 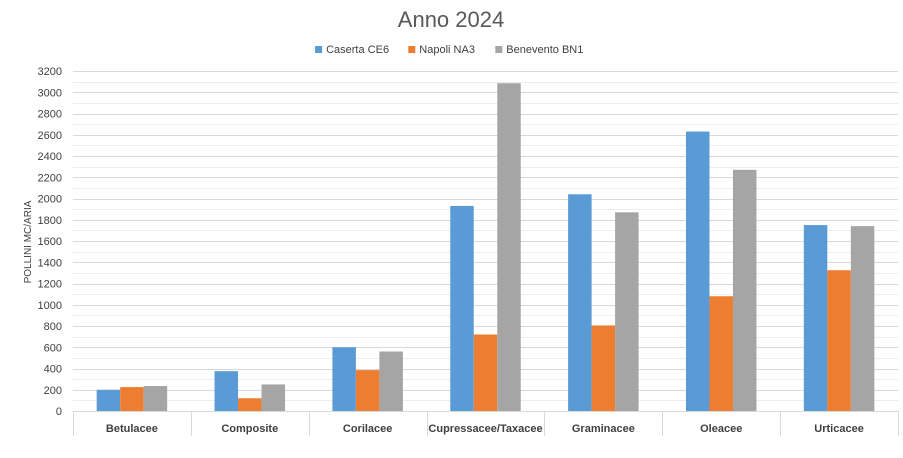 I want to click on bar-cupressacee-taxacee-napoli-na3, so click(x=485, y=372).